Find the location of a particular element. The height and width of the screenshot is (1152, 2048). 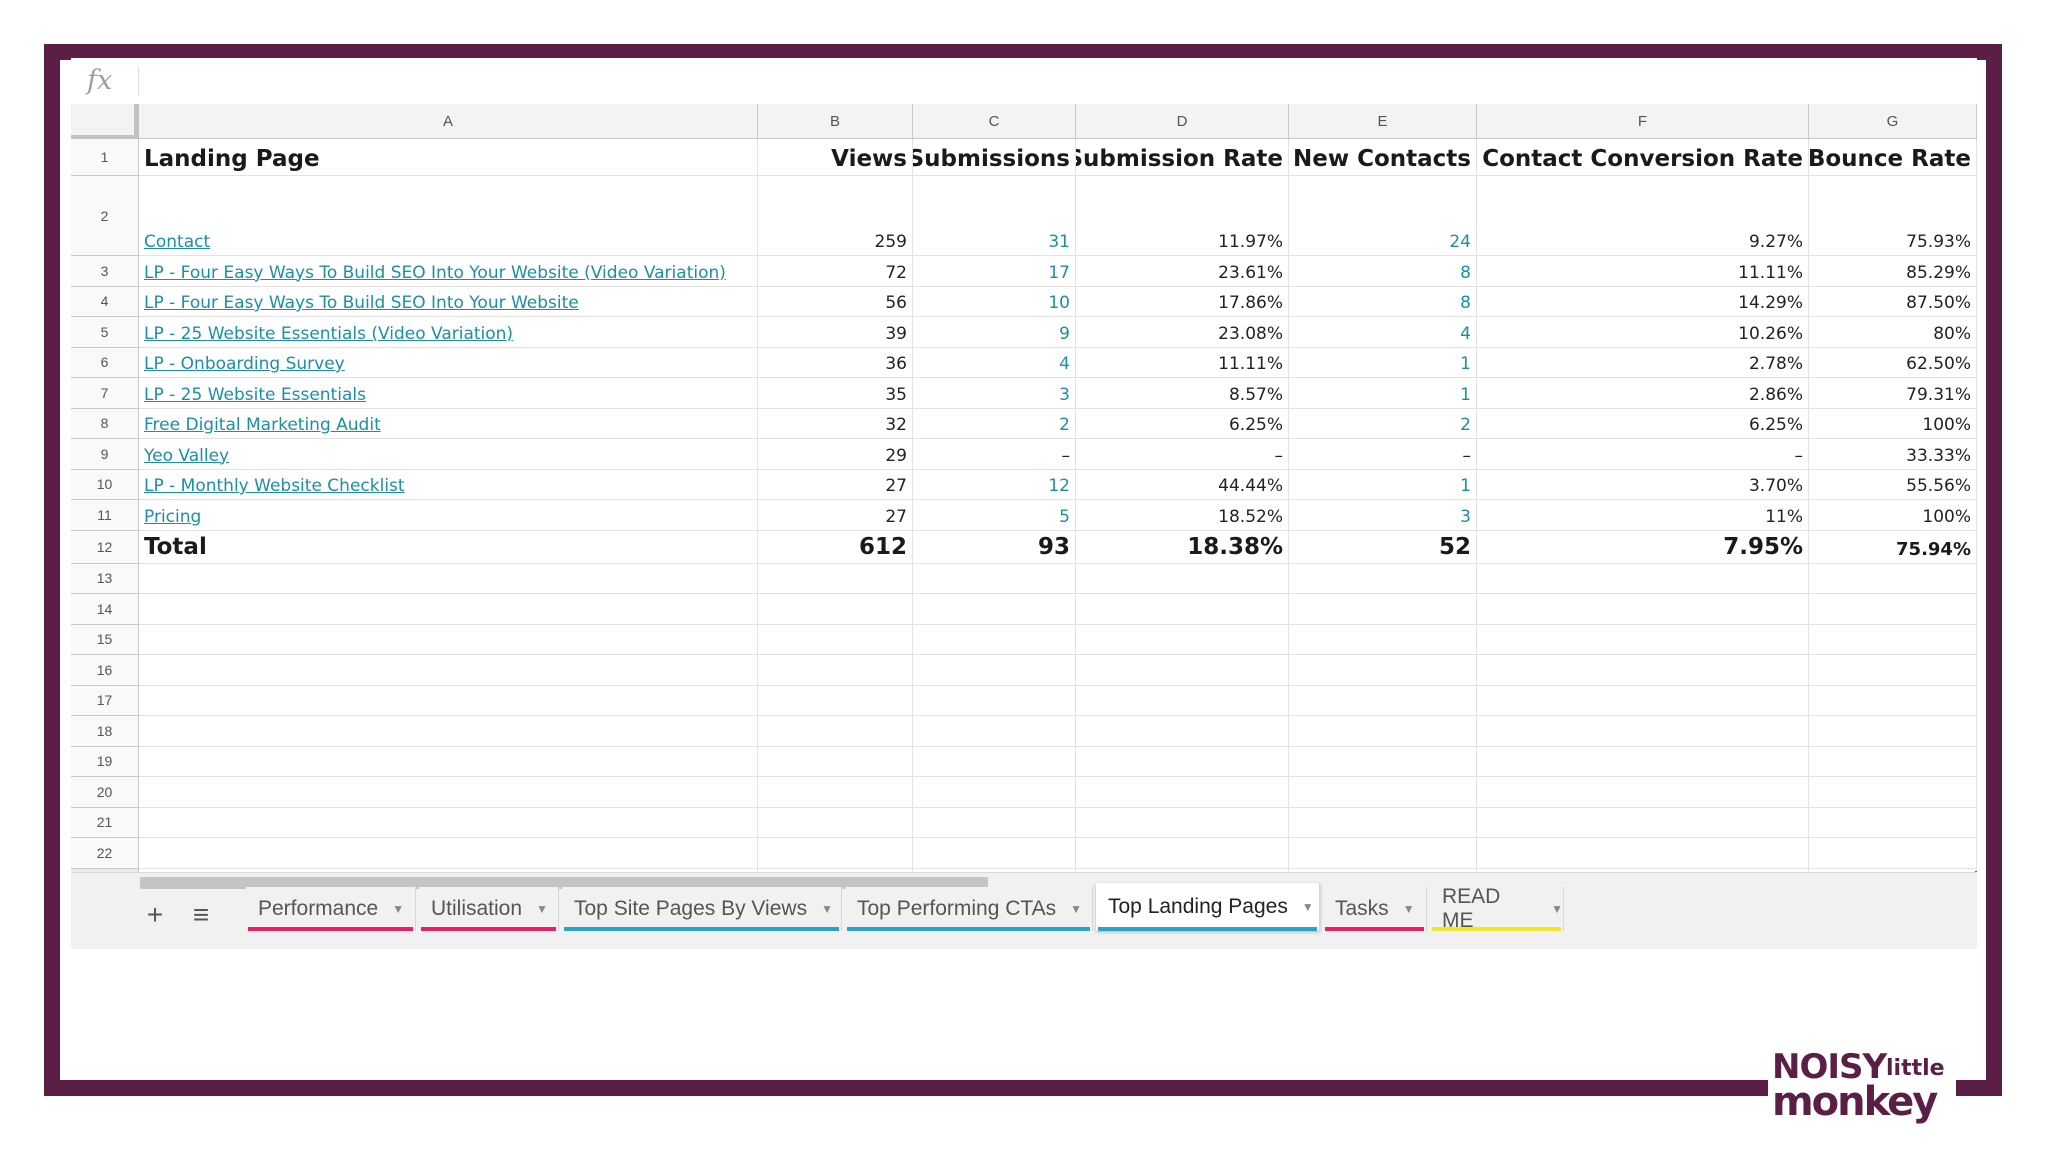

landing-page-link: Yeo Valley is located at coordinates (448, 454).